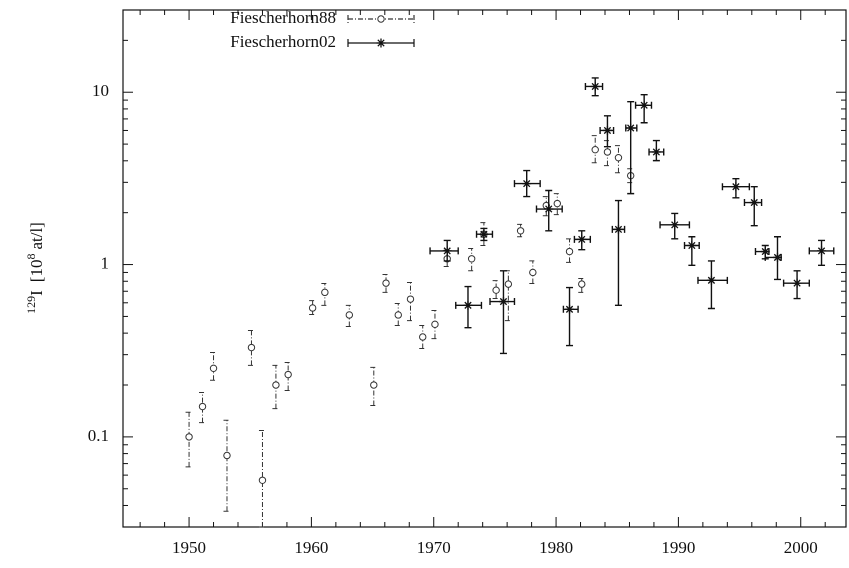  Describe the element at coordinates (189, 547) in the screenshot. I see `x-tick-label: 1950` at that location.